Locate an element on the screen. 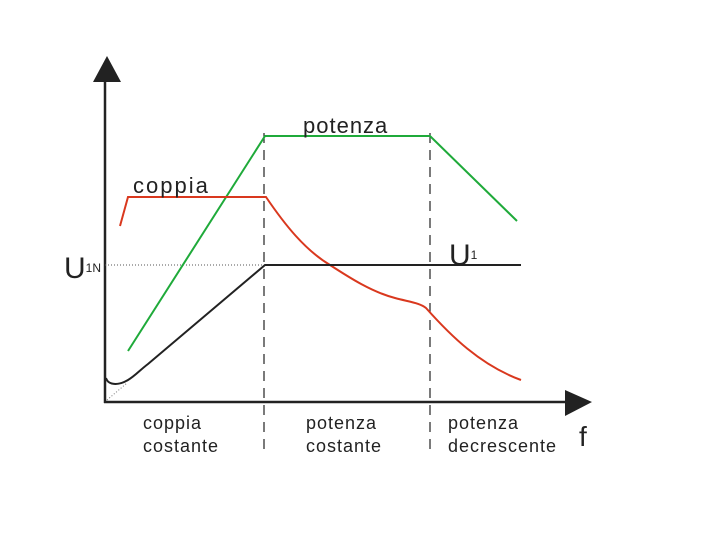  rated-voltage-label: U1N is located at coordinates (82, 268).